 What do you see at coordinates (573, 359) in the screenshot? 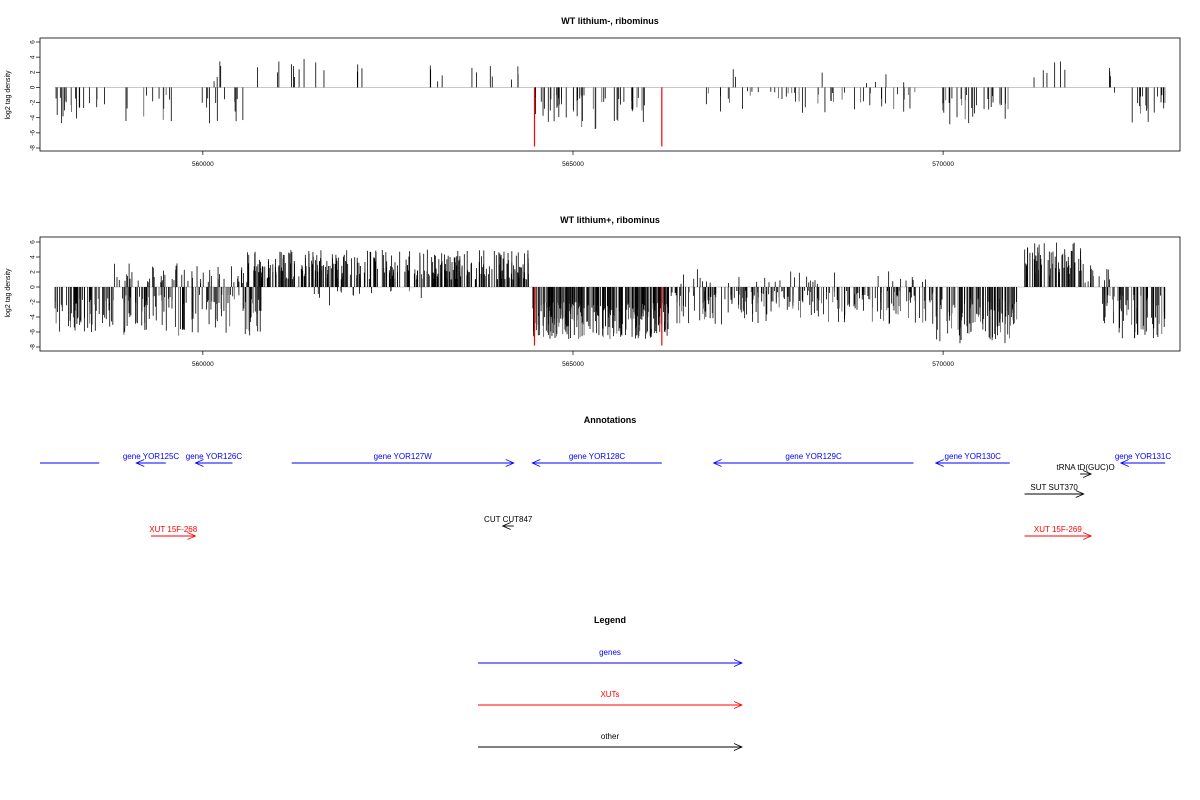
I see `panel-2-x-axis: 560000 565000 570000` at bounding box center [573, 359].